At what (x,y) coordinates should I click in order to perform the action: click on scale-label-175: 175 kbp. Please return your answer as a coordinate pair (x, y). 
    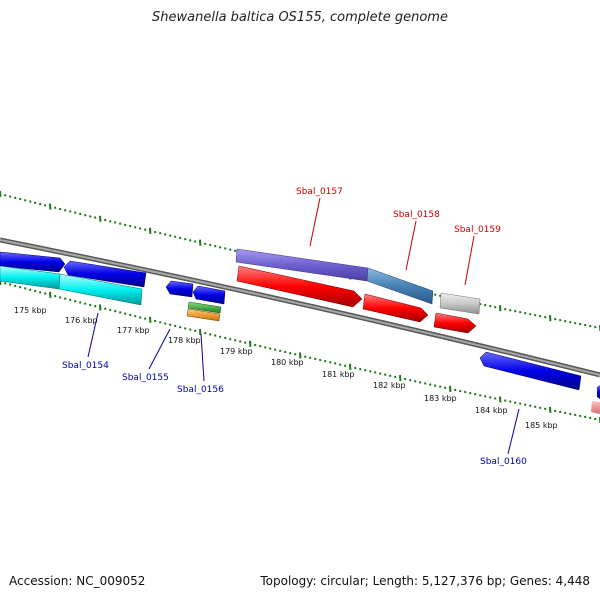
    Looking at the image, I should click on (30, 310).